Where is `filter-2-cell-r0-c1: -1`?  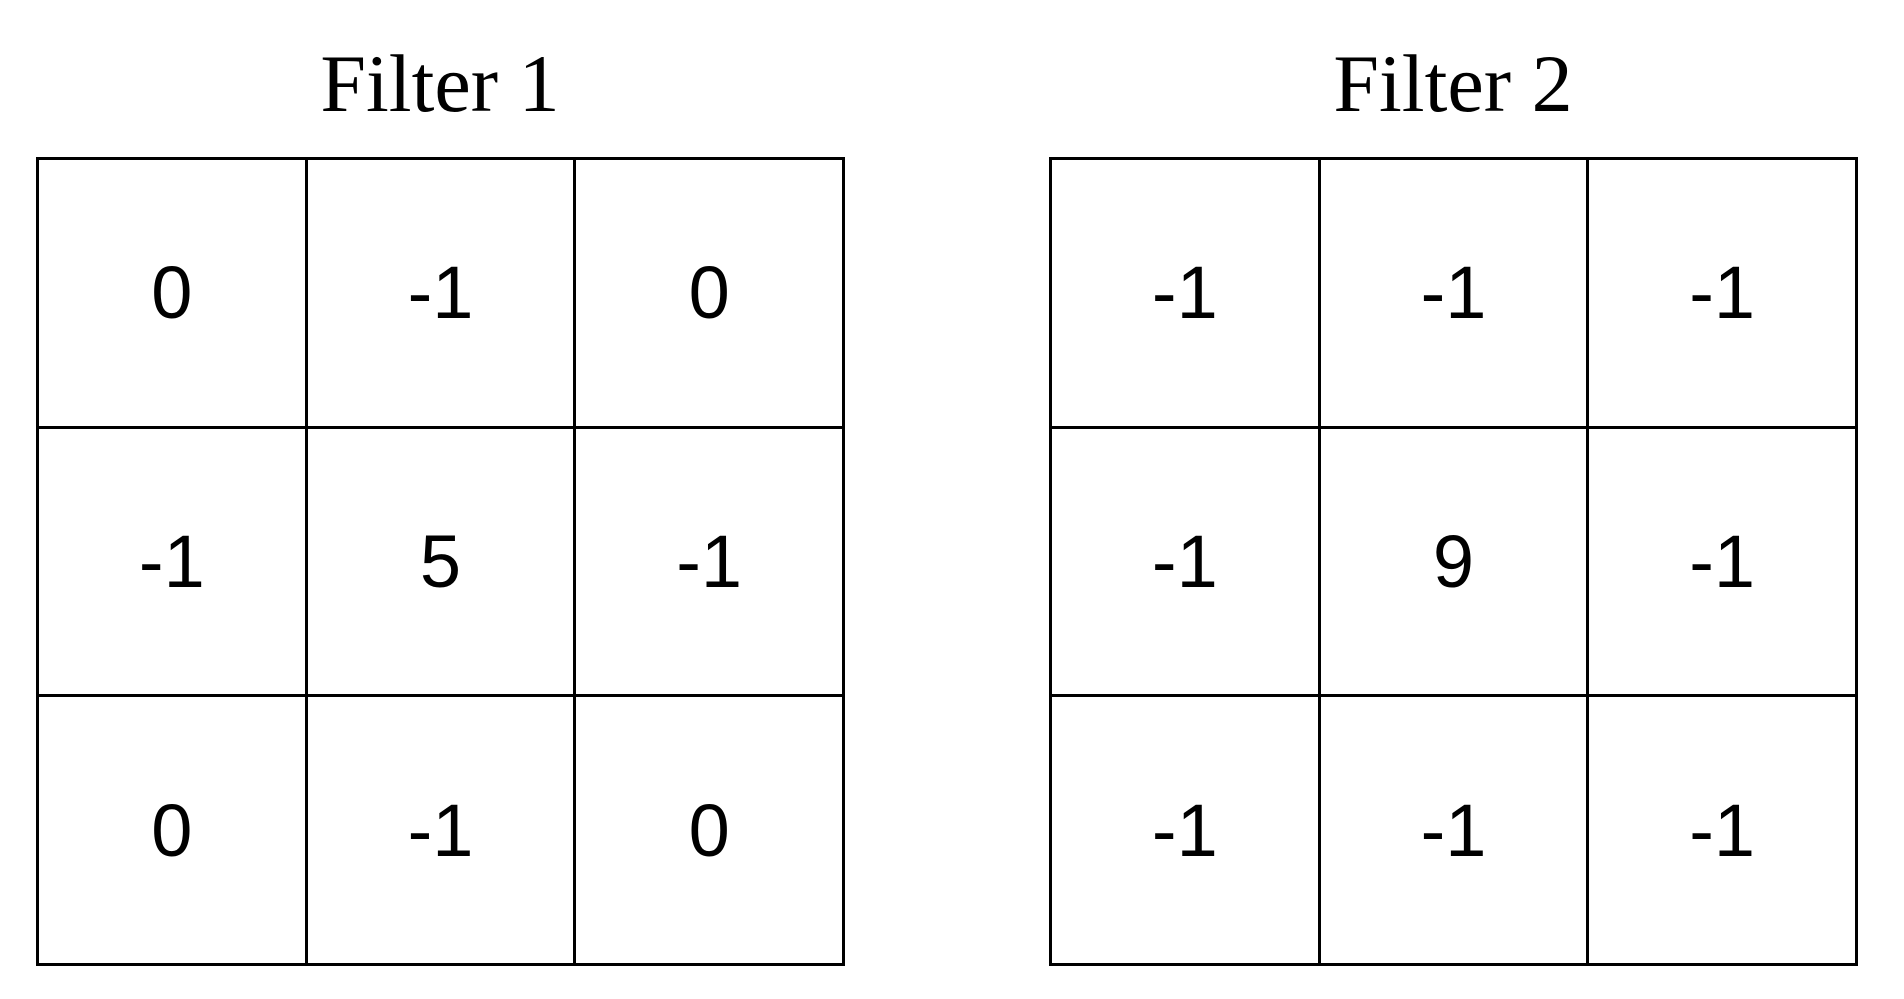
filter-2-cell-r0-c1: -1 is located at coordinates (1455, 294).